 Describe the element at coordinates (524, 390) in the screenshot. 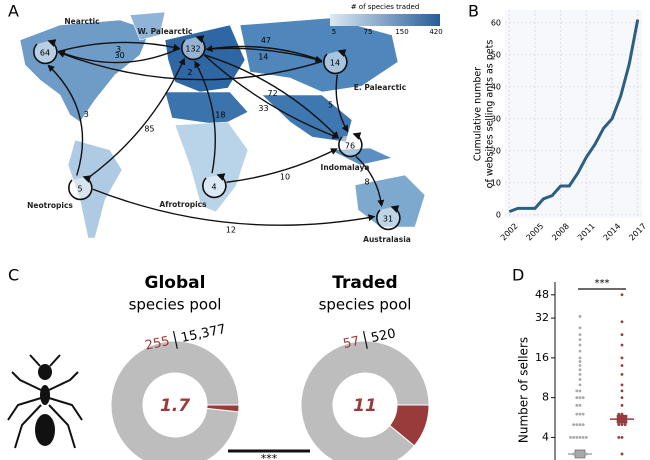

I see `y-axis-label: Number of sellers` at that location.